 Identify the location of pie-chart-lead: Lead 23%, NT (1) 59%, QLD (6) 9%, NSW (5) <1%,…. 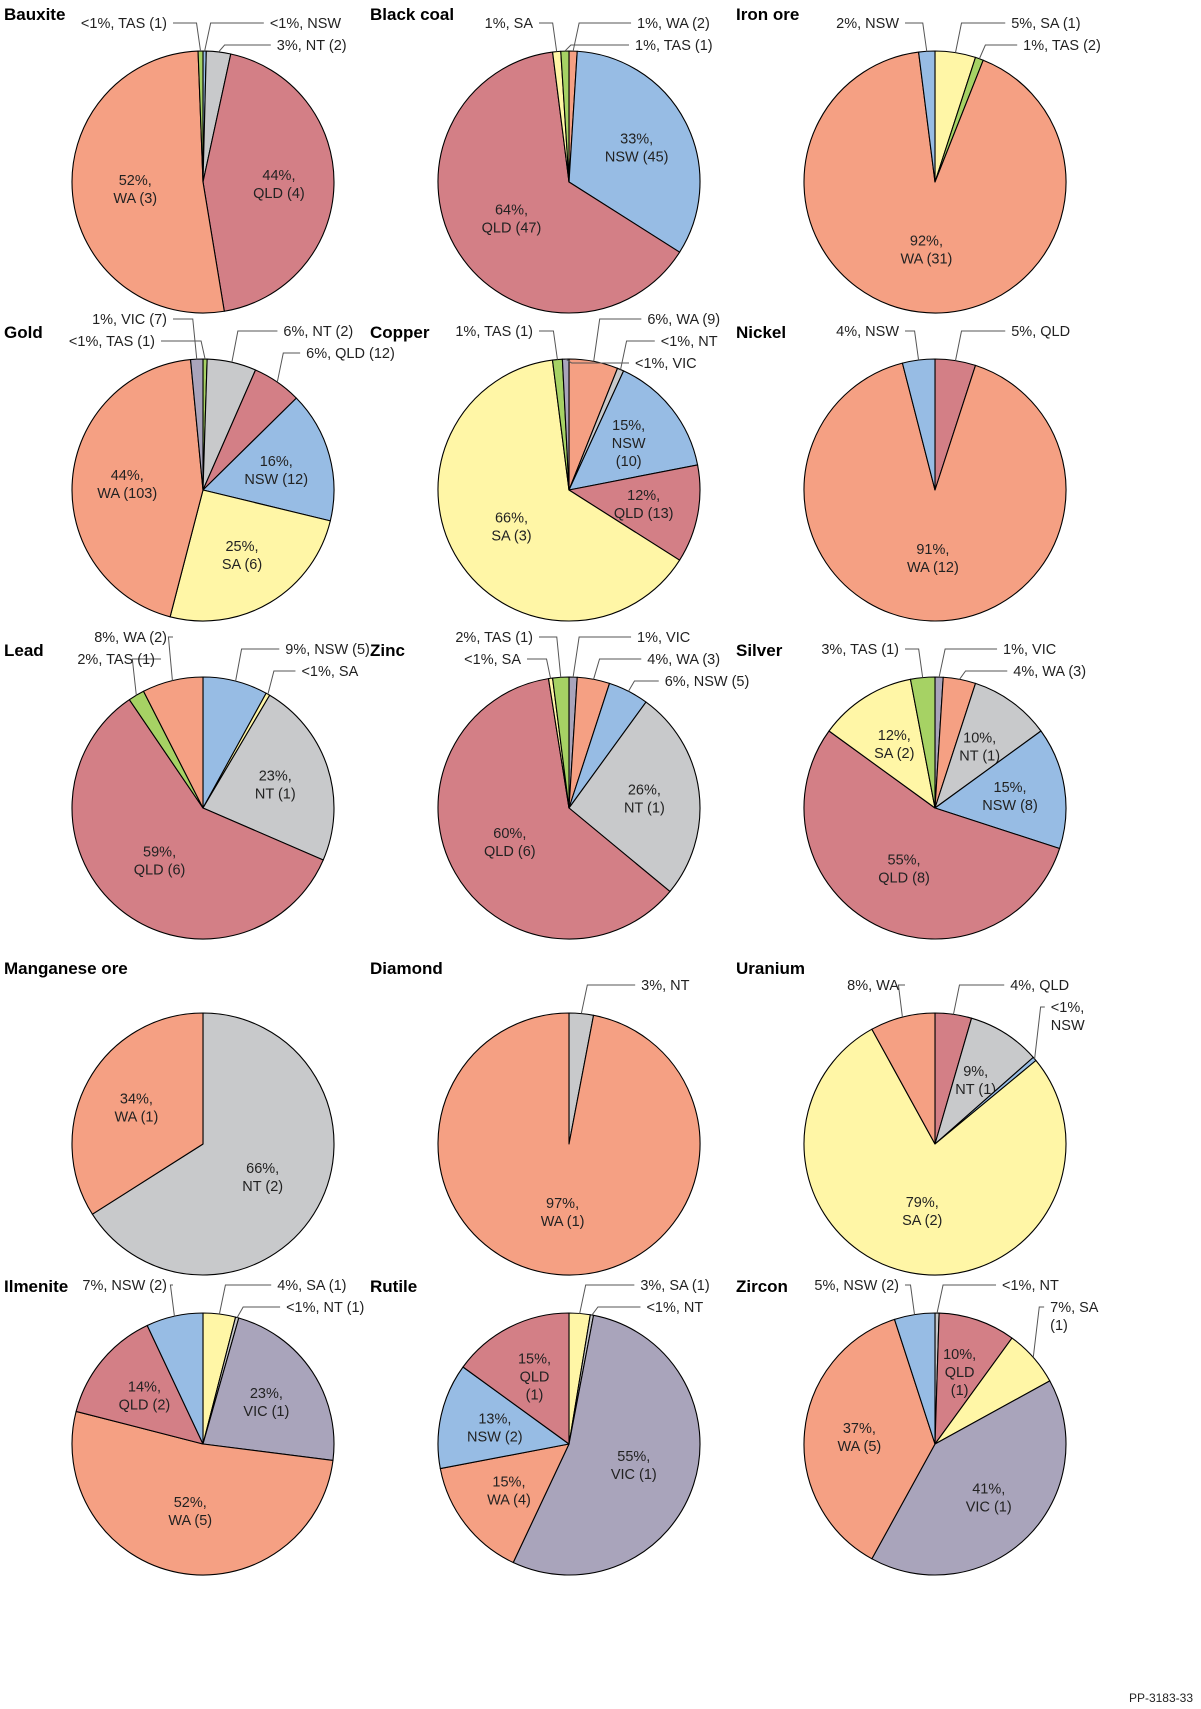
(187, 785).